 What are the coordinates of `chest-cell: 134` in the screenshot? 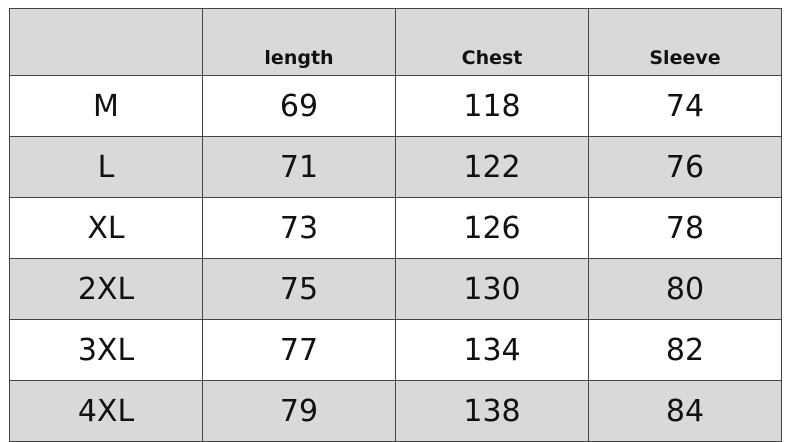 It's located at (492, 350).